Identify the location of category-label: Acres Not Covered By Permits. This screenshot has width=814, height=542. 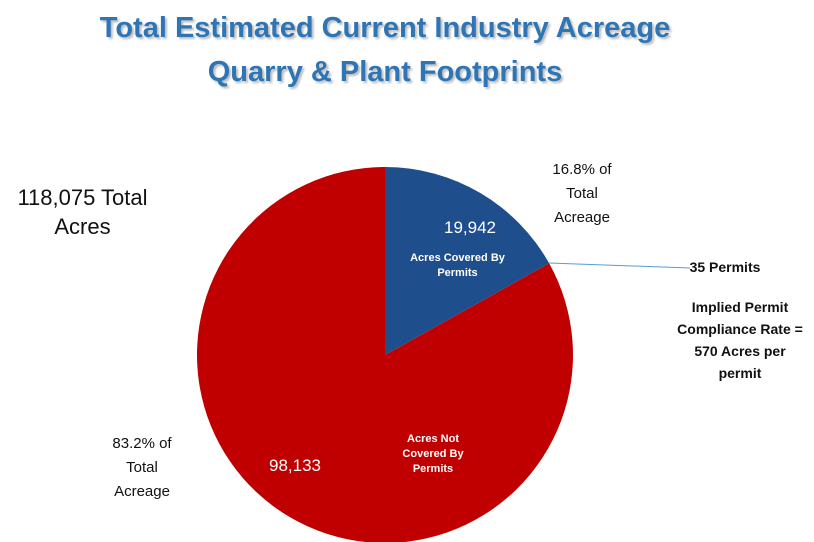
(433, 454).